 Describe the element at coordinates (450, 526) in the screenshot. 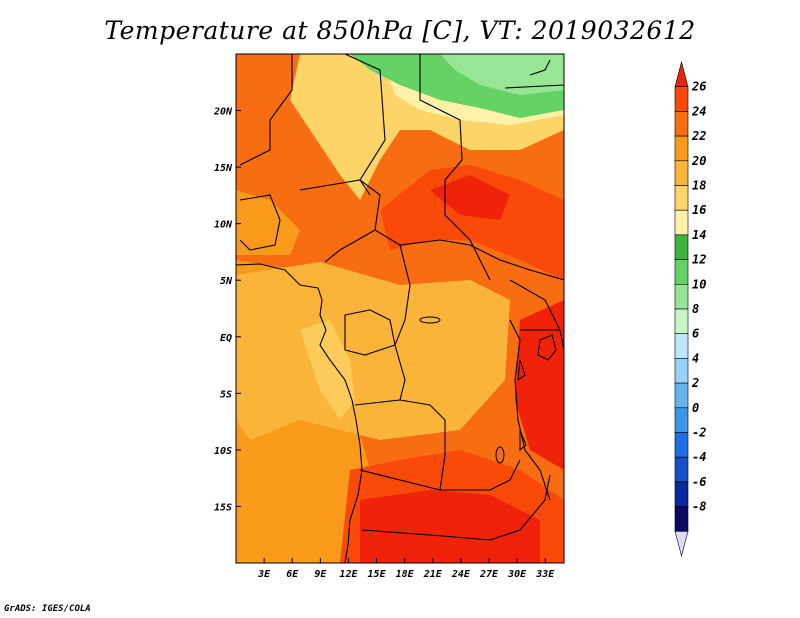

I see `field-south-core` at that location.